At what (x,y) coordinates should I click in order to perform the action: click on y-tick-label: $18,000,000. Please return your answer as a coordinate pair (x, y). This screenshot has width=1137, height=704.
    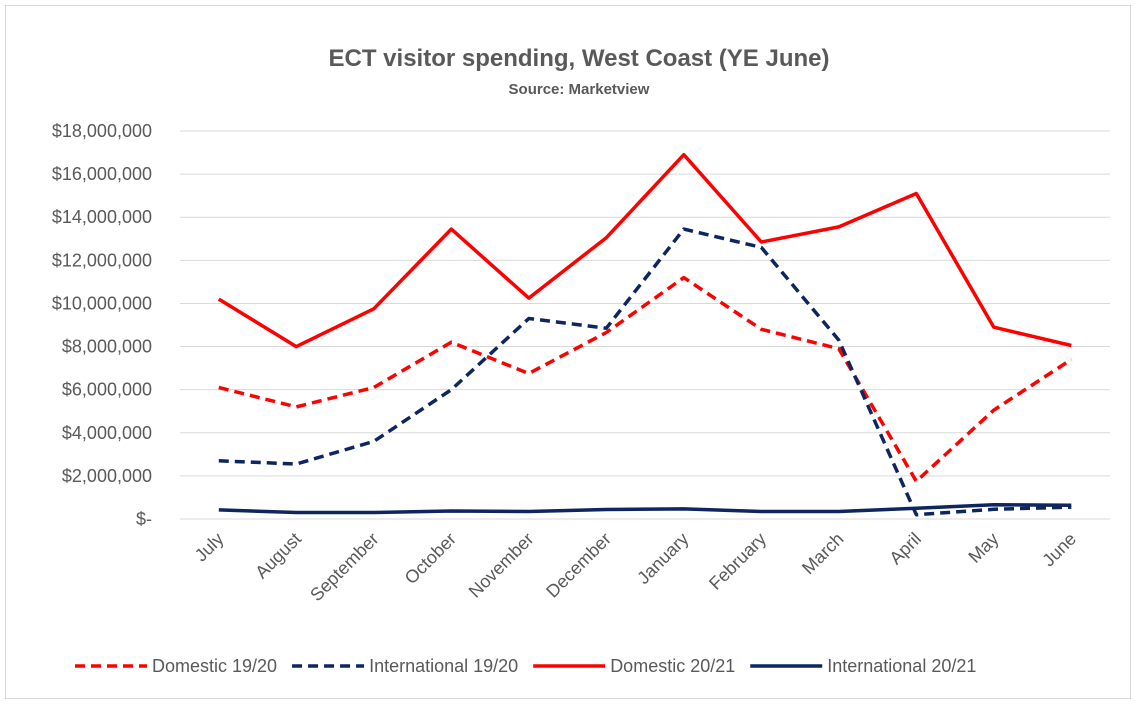
    Looking at the image, I should click on (102, 131).